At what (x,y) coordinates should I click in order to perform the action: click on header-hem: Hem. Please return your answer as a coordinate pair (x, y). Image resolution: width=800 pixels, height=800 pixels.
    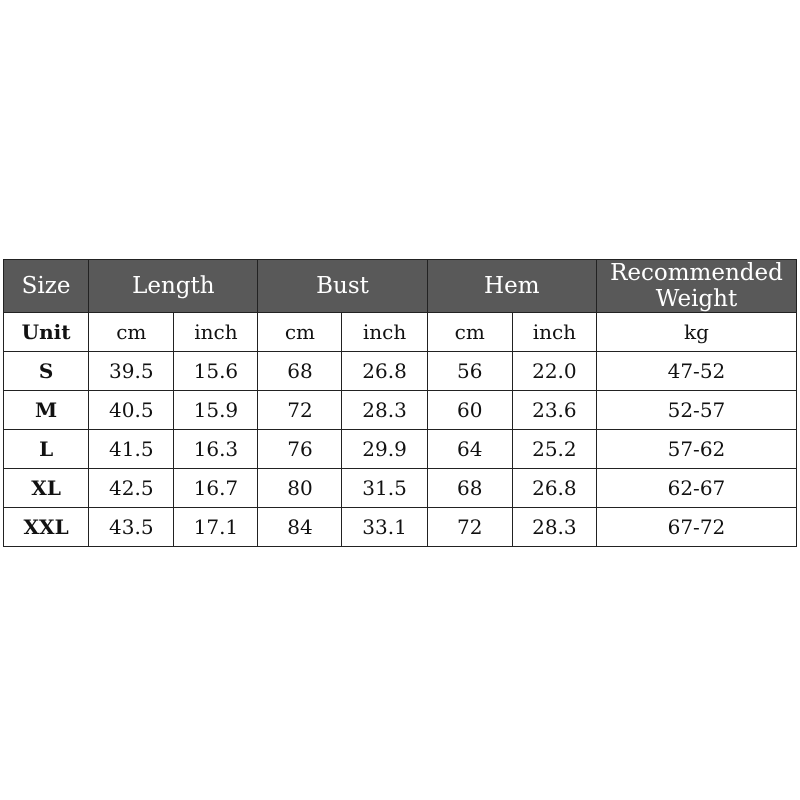
    Looking at the image, I should click on (511, 286).